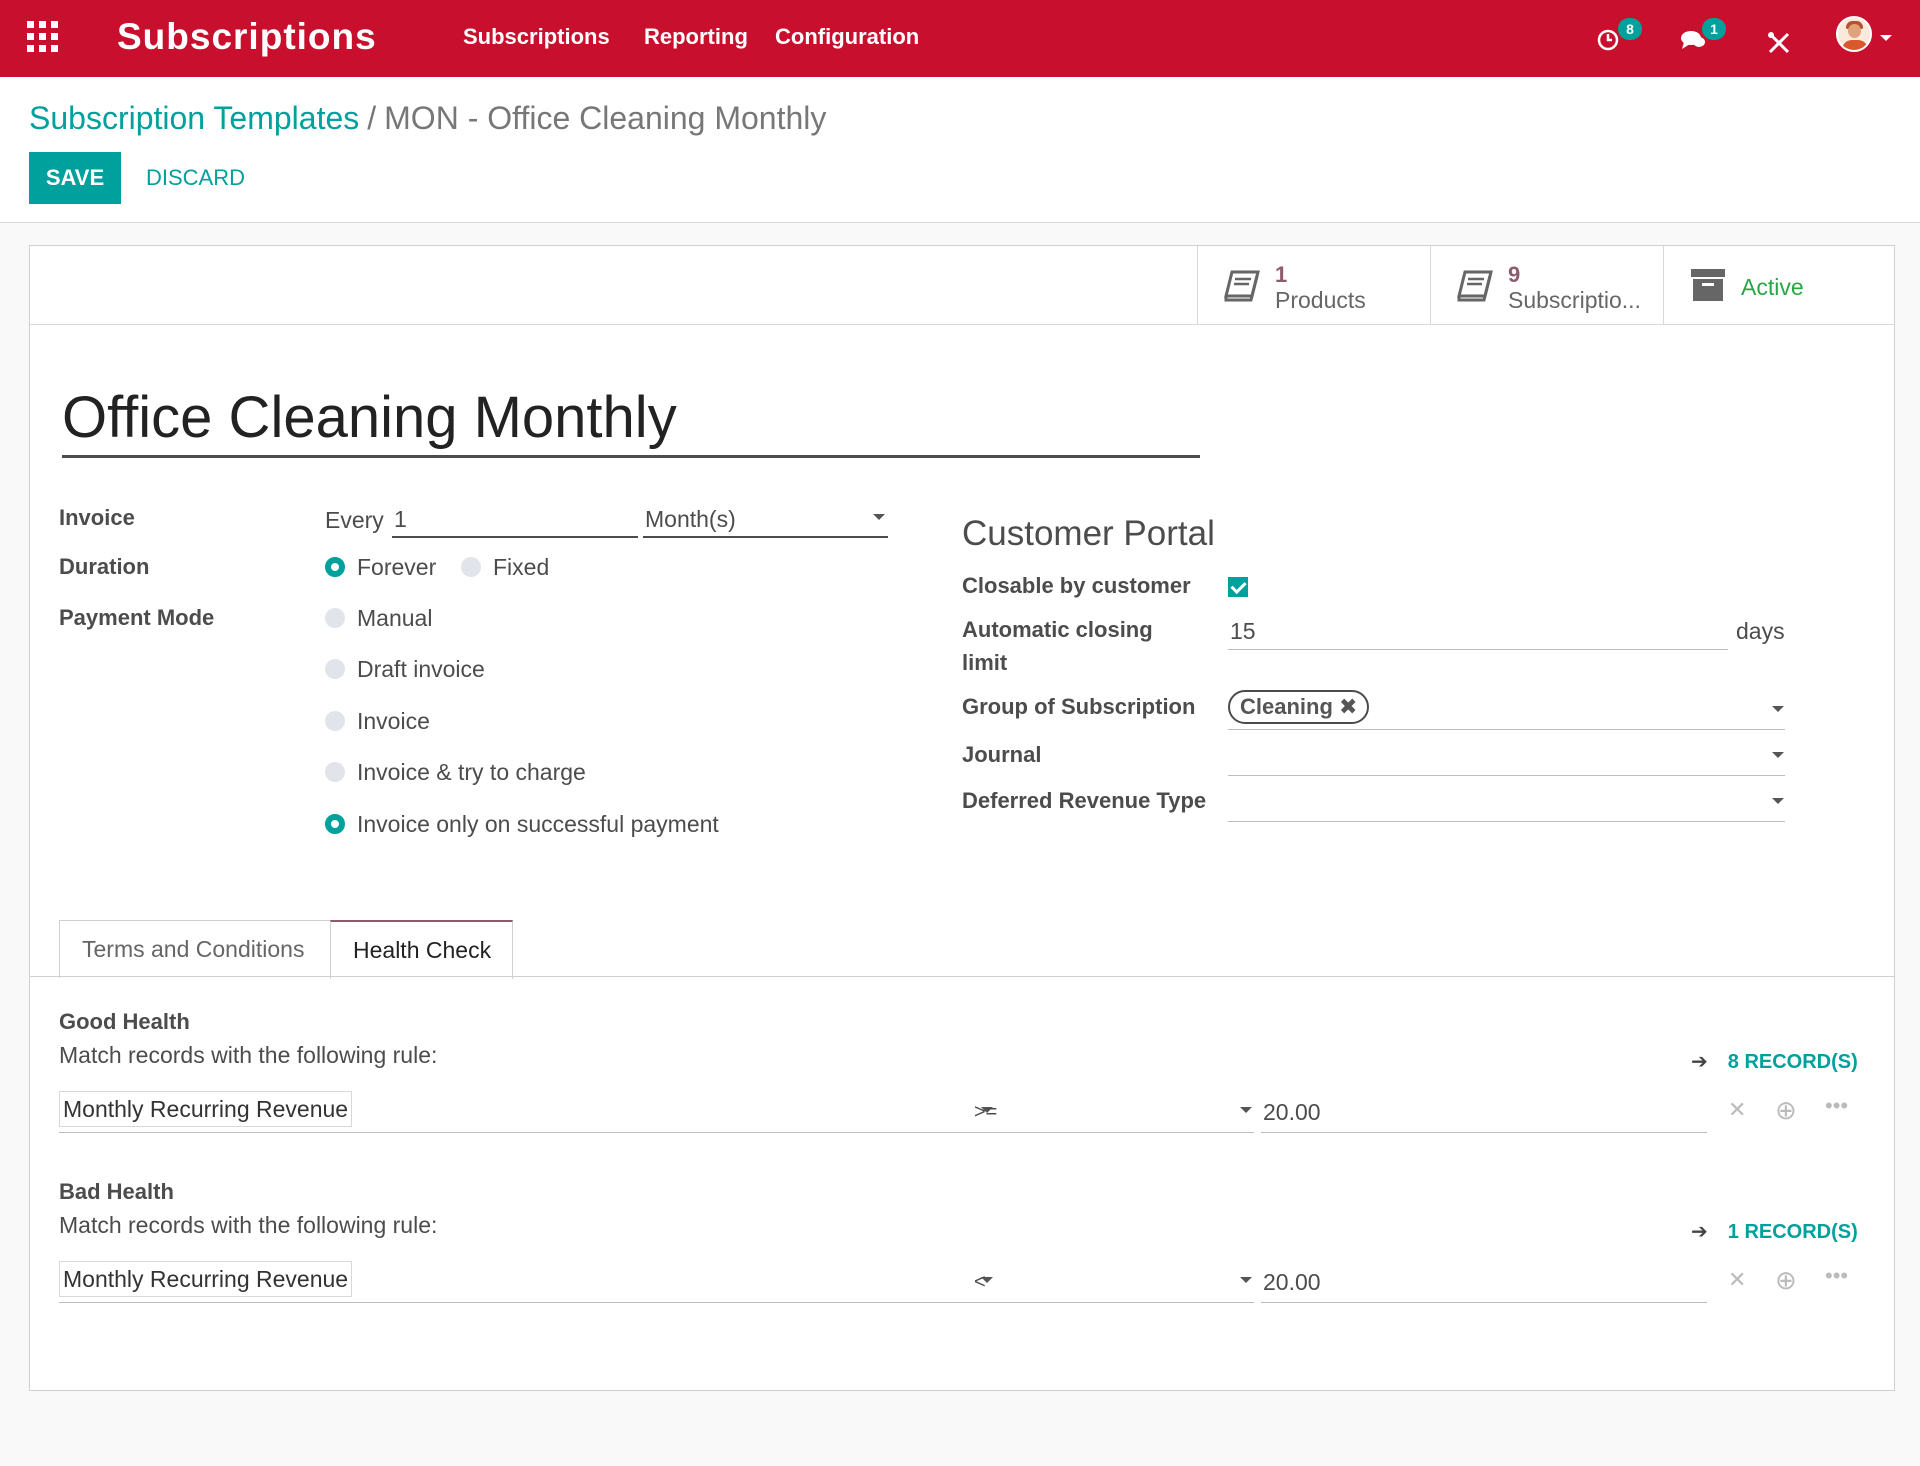 The width and height of the screenshot is (1920, 1466). Describe the element at coordinates (75, 178) in the screenshot. I see `save-button: SAVE` at that location.